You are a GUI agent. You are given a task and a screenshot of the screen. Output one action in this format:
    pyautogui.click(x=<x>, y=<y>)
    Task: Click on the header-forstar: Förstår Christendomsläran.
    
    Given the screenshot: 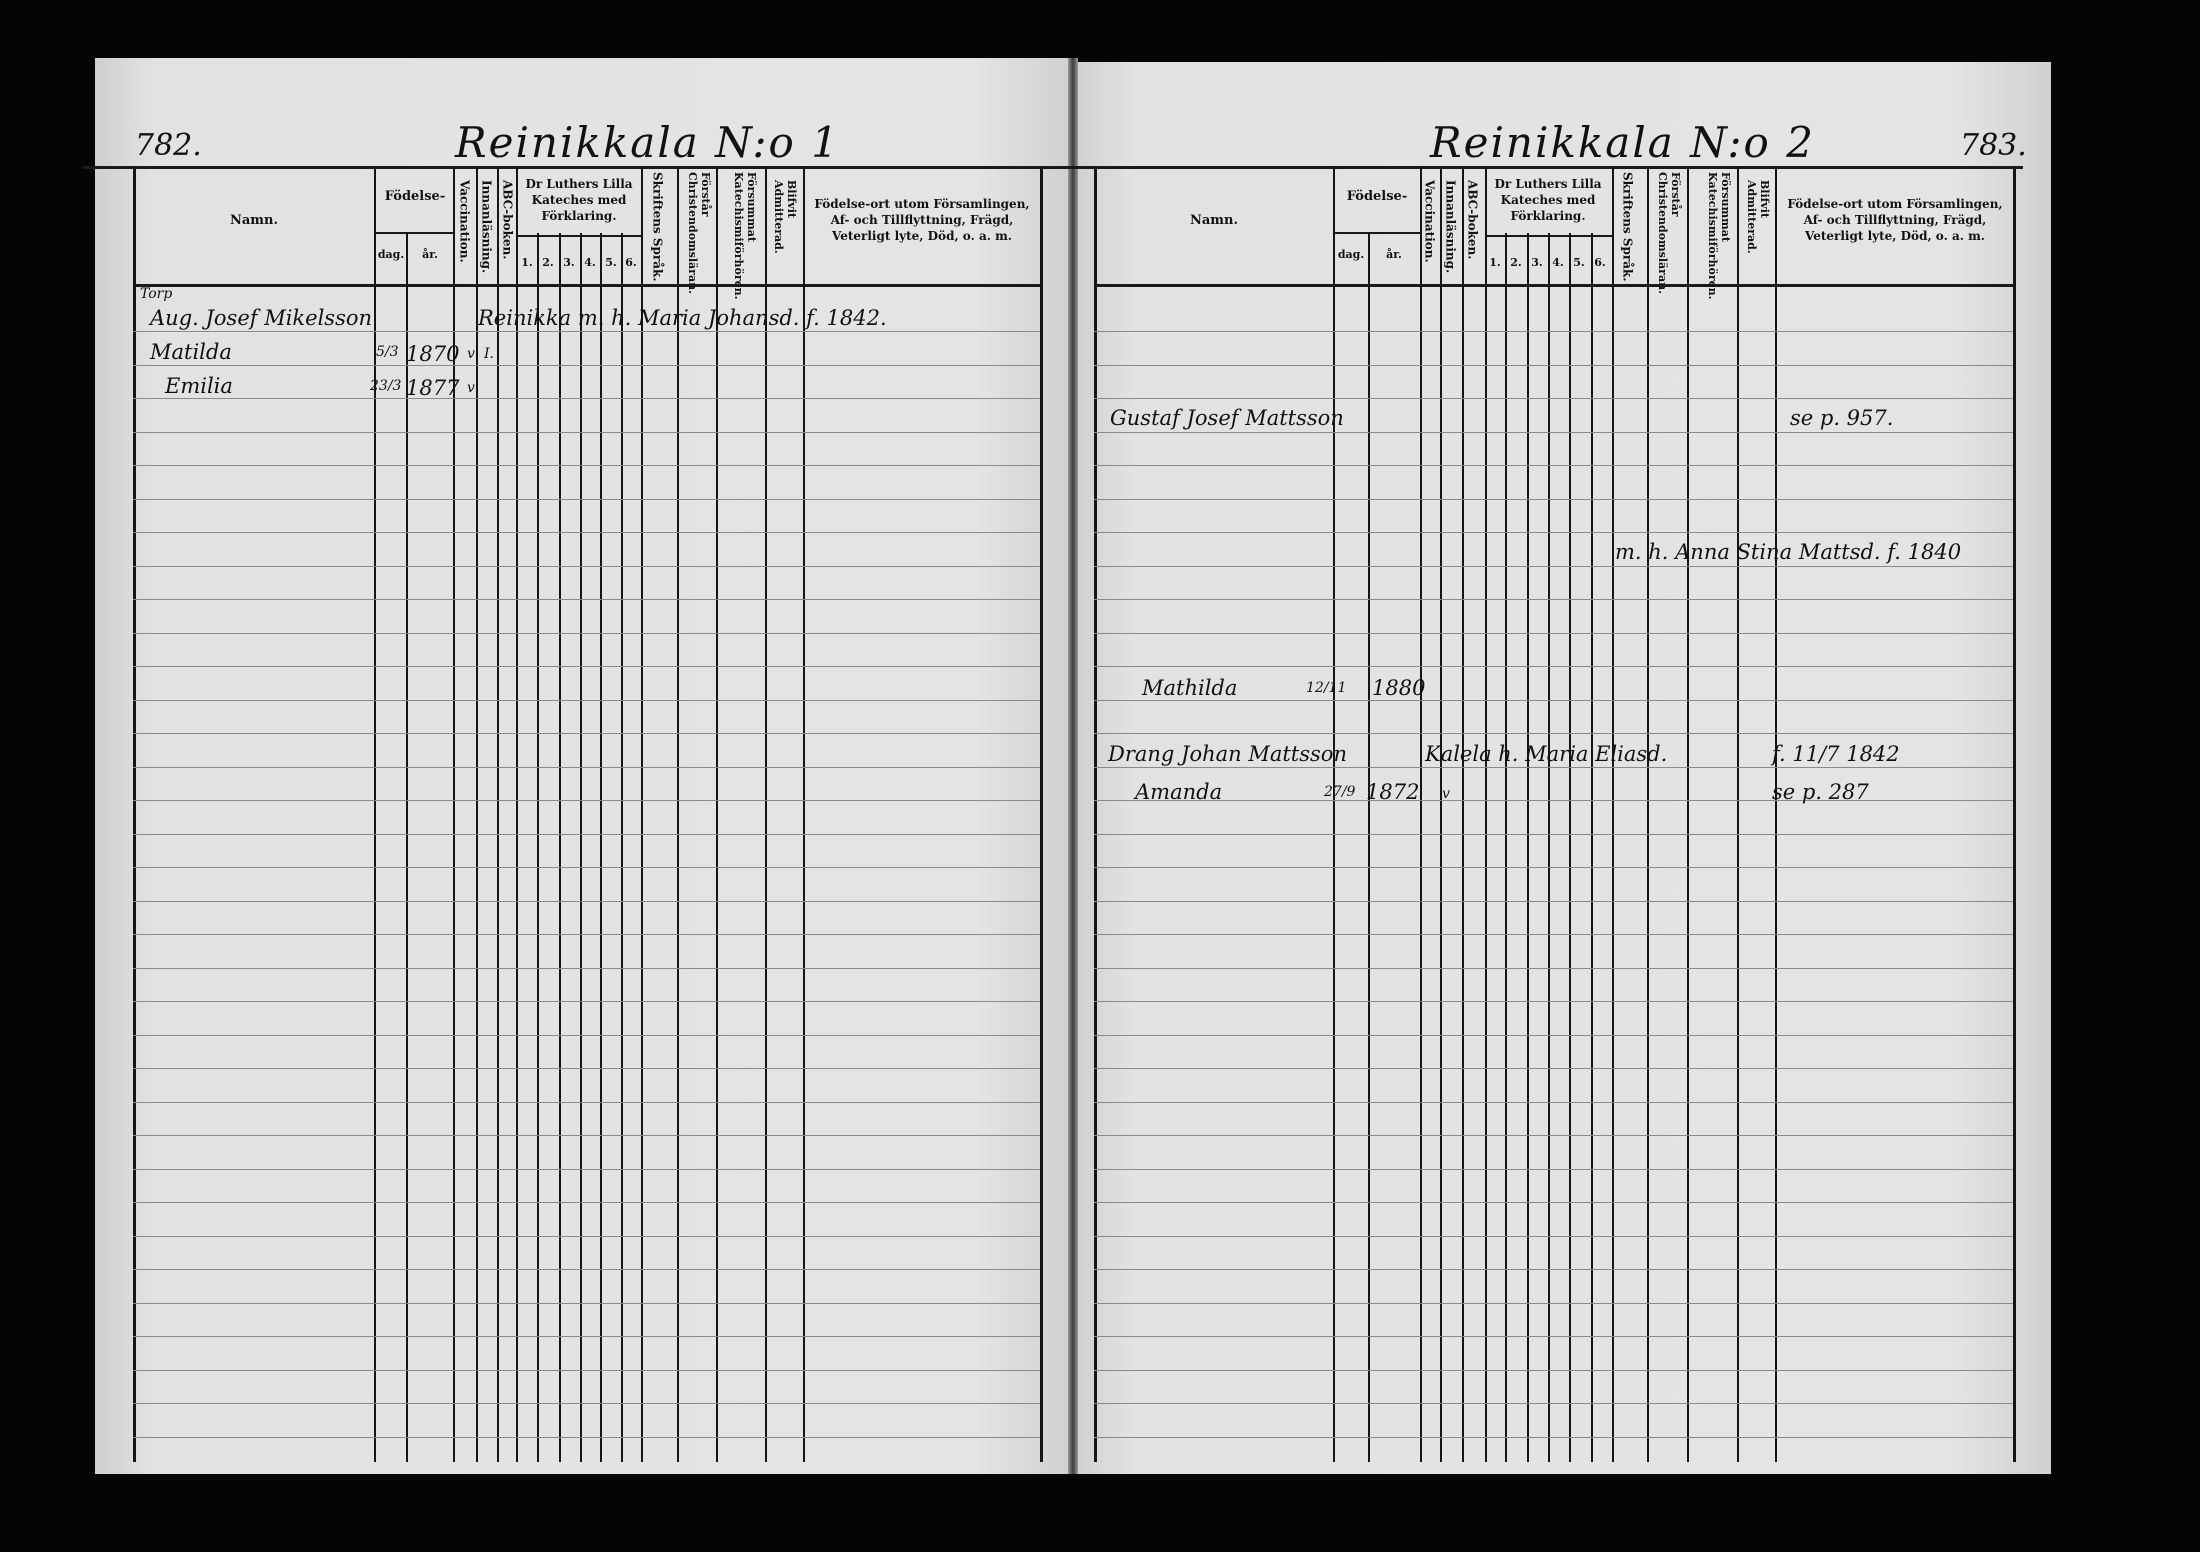 What is the action you would take?
    pyautogui.click(x=698, y=233)
    